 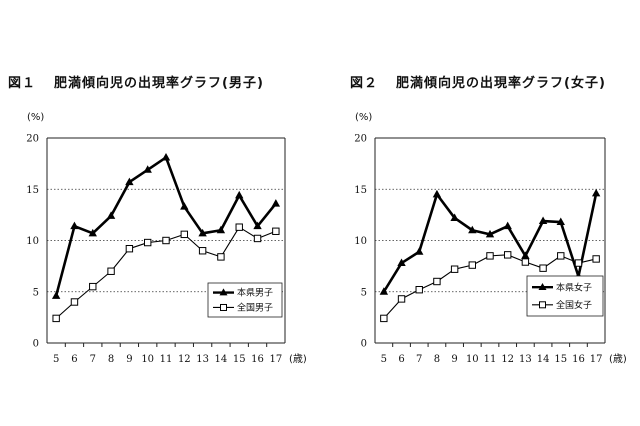 I want to click on figure-2-number: 図２, so click(x=364, y=83).